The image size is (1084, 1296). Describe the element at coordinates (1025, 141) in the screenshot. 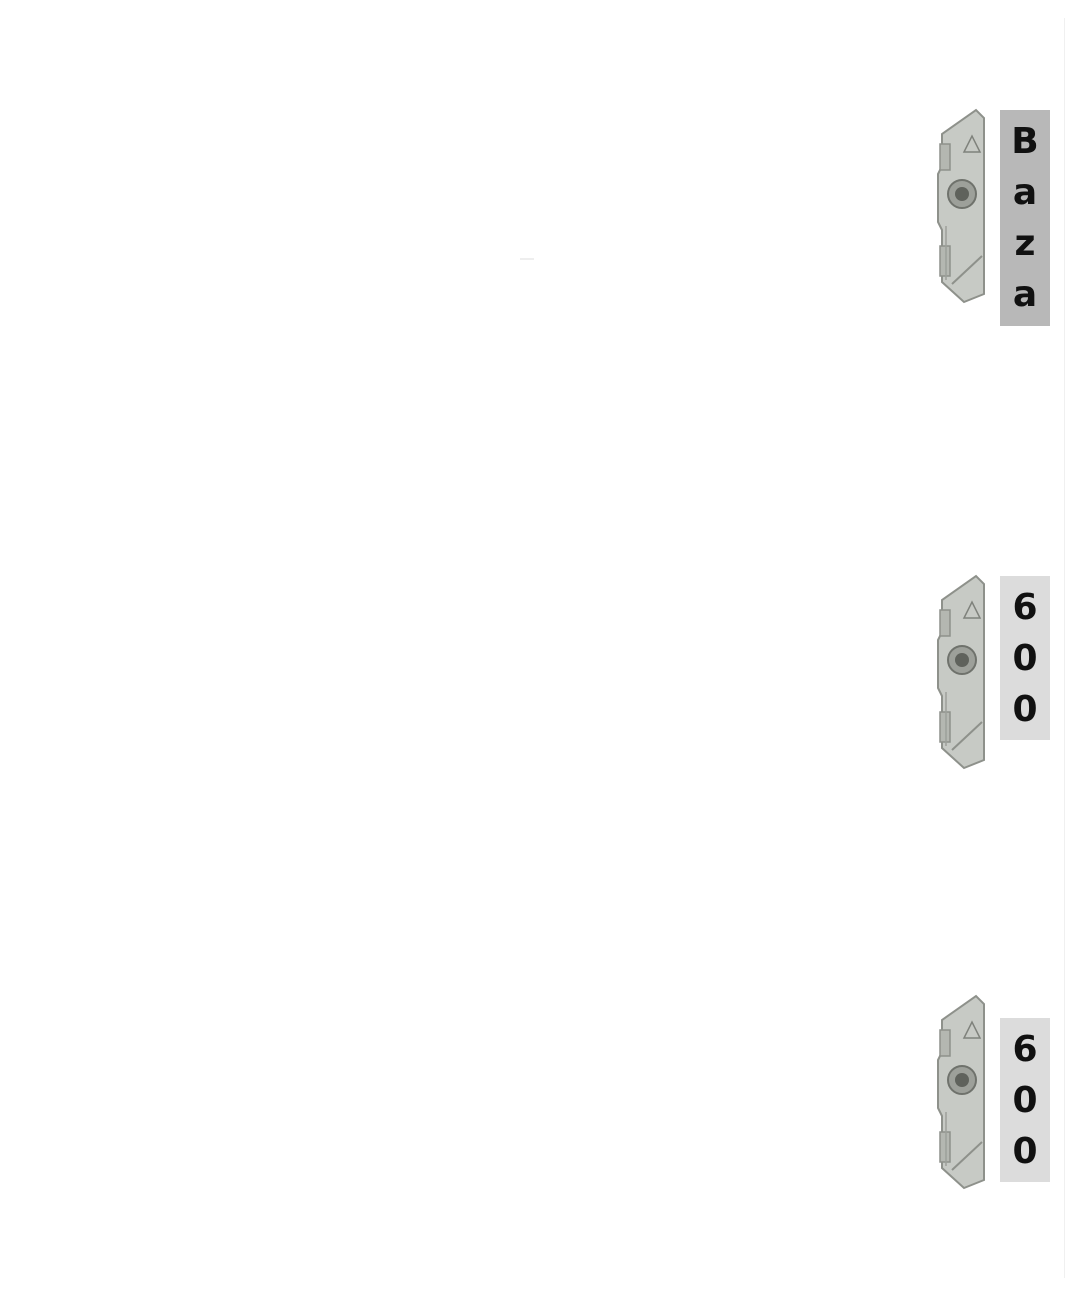

I see `label-char: B` at that location.